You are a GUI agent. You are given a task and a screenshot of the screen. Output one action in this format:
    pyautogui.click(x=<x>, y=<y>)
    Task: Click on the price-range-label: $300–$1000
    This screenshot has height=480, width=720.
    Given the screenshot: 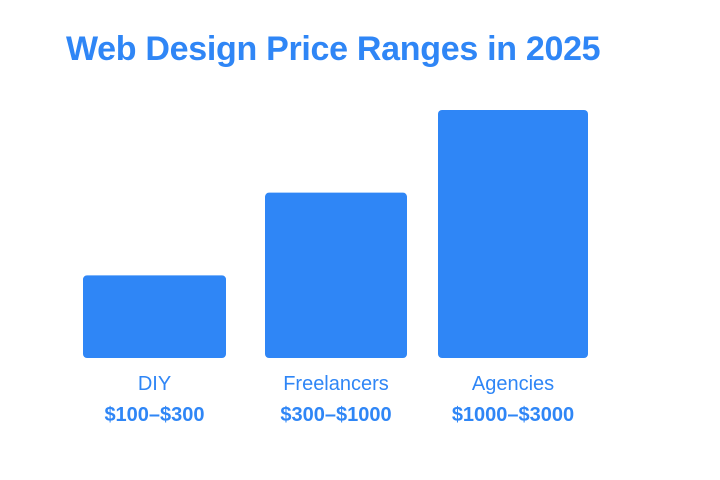 What is the action you would take?
    pyautogui.click(x=335, y=415)
    